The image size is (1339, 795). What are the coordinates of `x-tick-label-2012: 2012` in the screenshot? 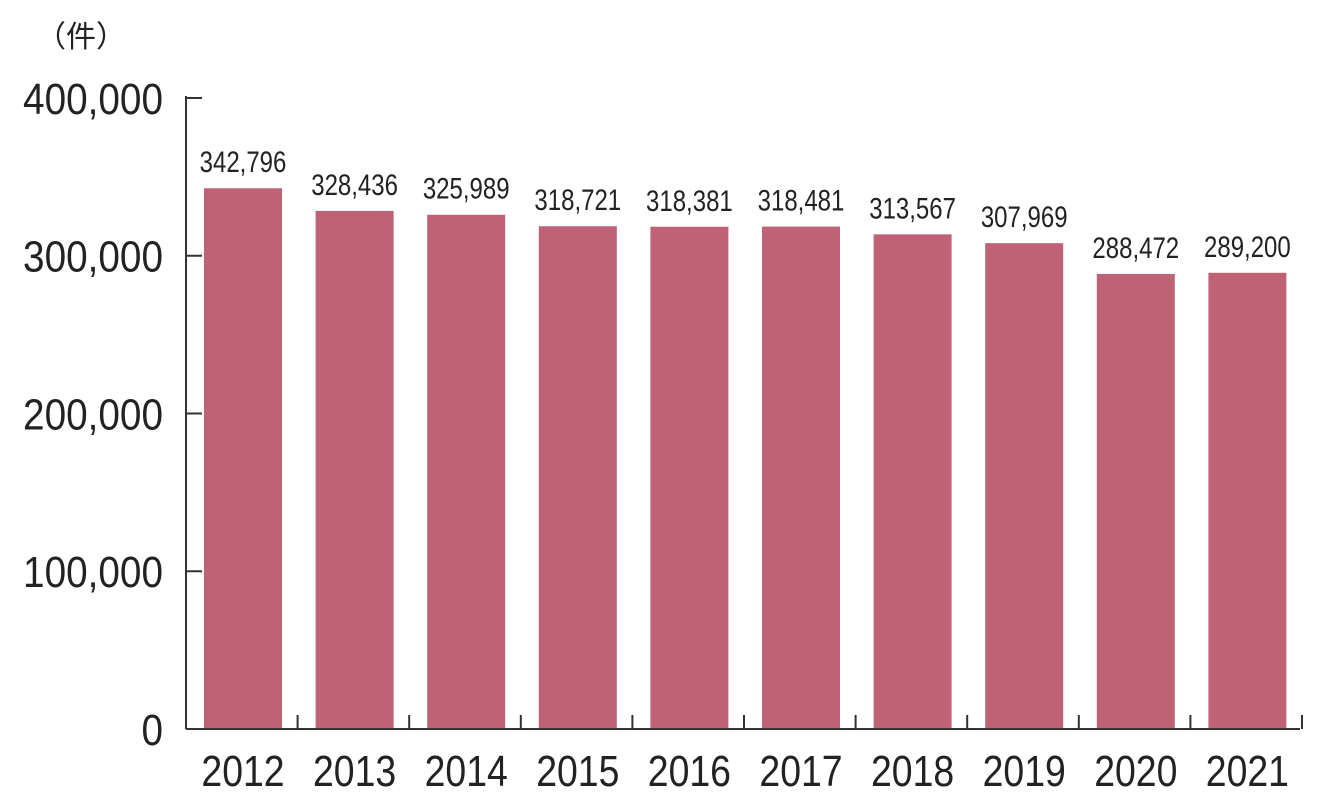 It's located at (242, 770).